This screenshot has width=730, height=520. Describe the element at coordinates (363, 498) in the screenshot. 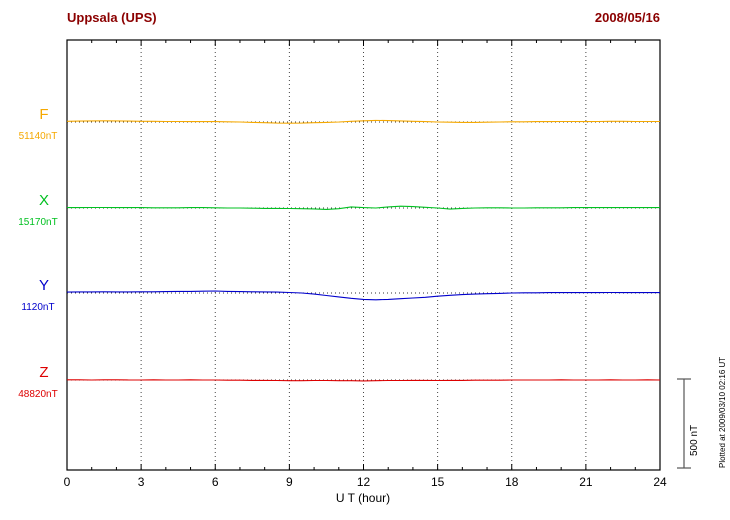

I see `x-axis-title: U T (hour)` at that location.